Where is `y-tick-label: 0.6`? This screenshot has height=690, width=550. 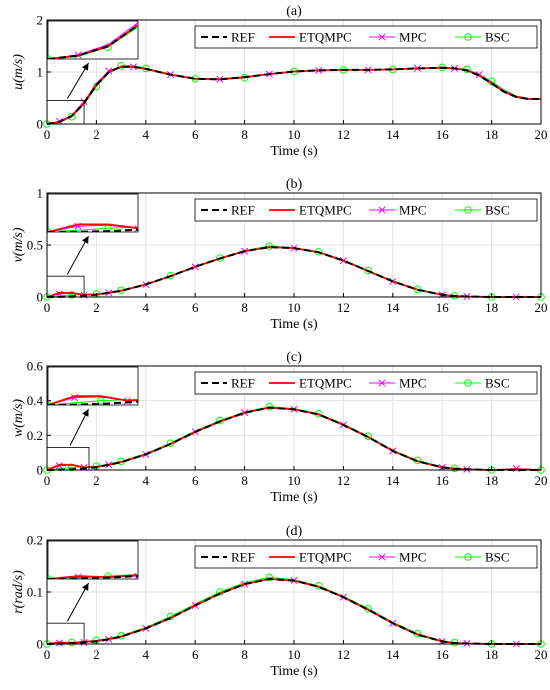 y-tick-label: 0.6 is located at coordinates (35, 366).